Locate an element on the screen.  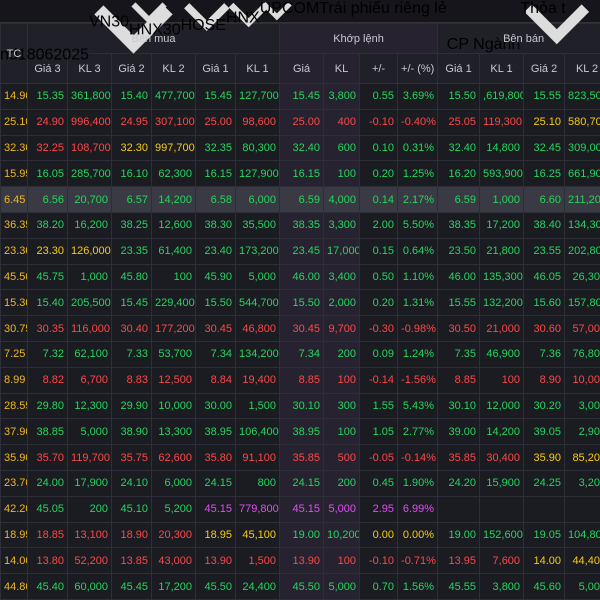
cell: 23.30 is located at coordinates (47, 251).